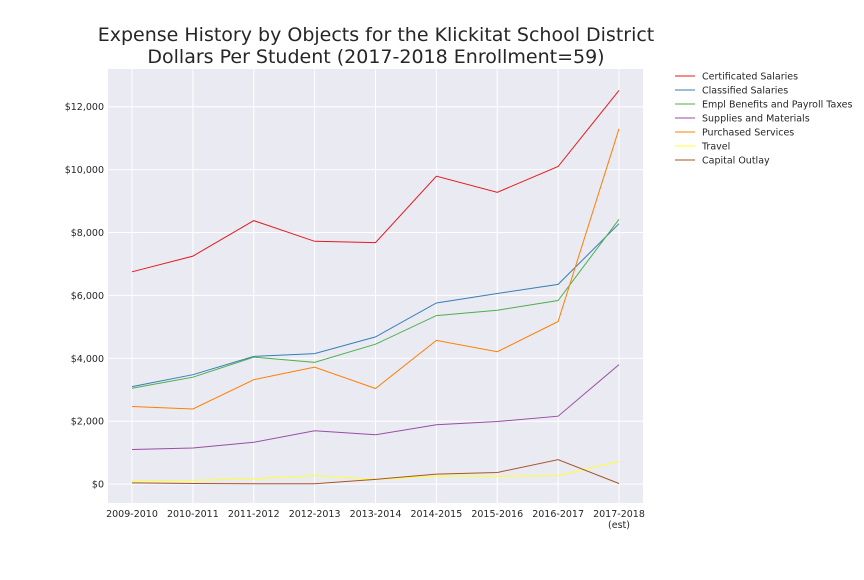 The width and height of the screenshot is (864, 580). What do you see at coordinates (84, 170) in the screenshot?
I see `y-tick-label: $10,000` at bounding box center [84, 170].